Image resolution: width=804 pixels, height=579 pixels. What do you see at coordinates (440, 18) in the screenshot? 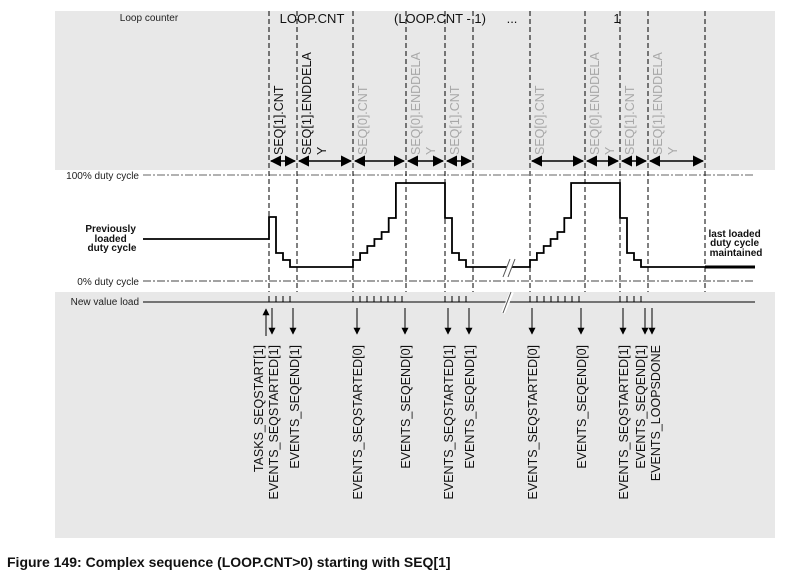
I see `loop-label-cnt-minus-1: (LOOP.CNT - 1)` at bounding box center [440, 18].